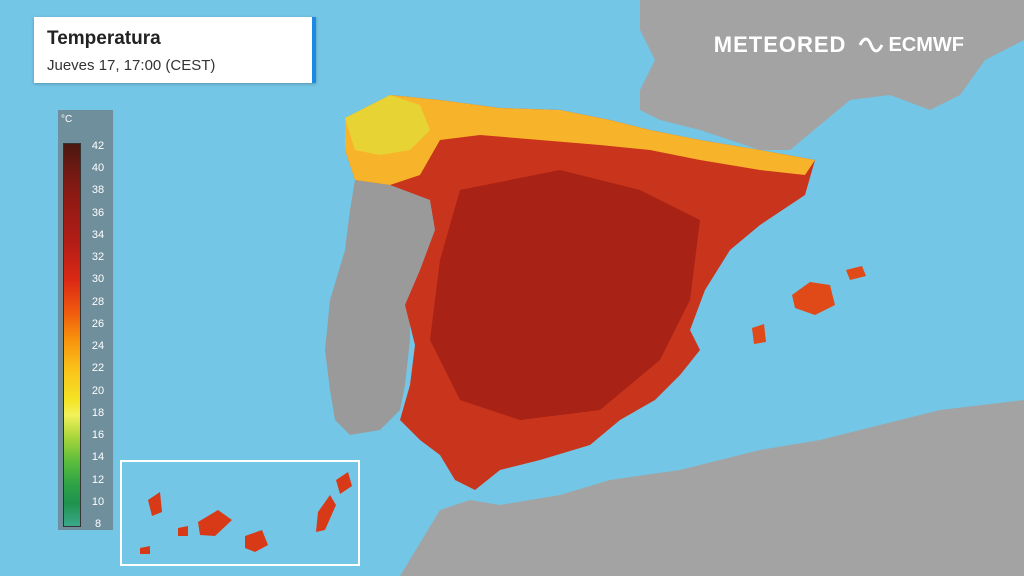 Image resolution: width=1024 pixels, height=576 pixels. I want to click on legend-tick: 30, so click(98, 279).